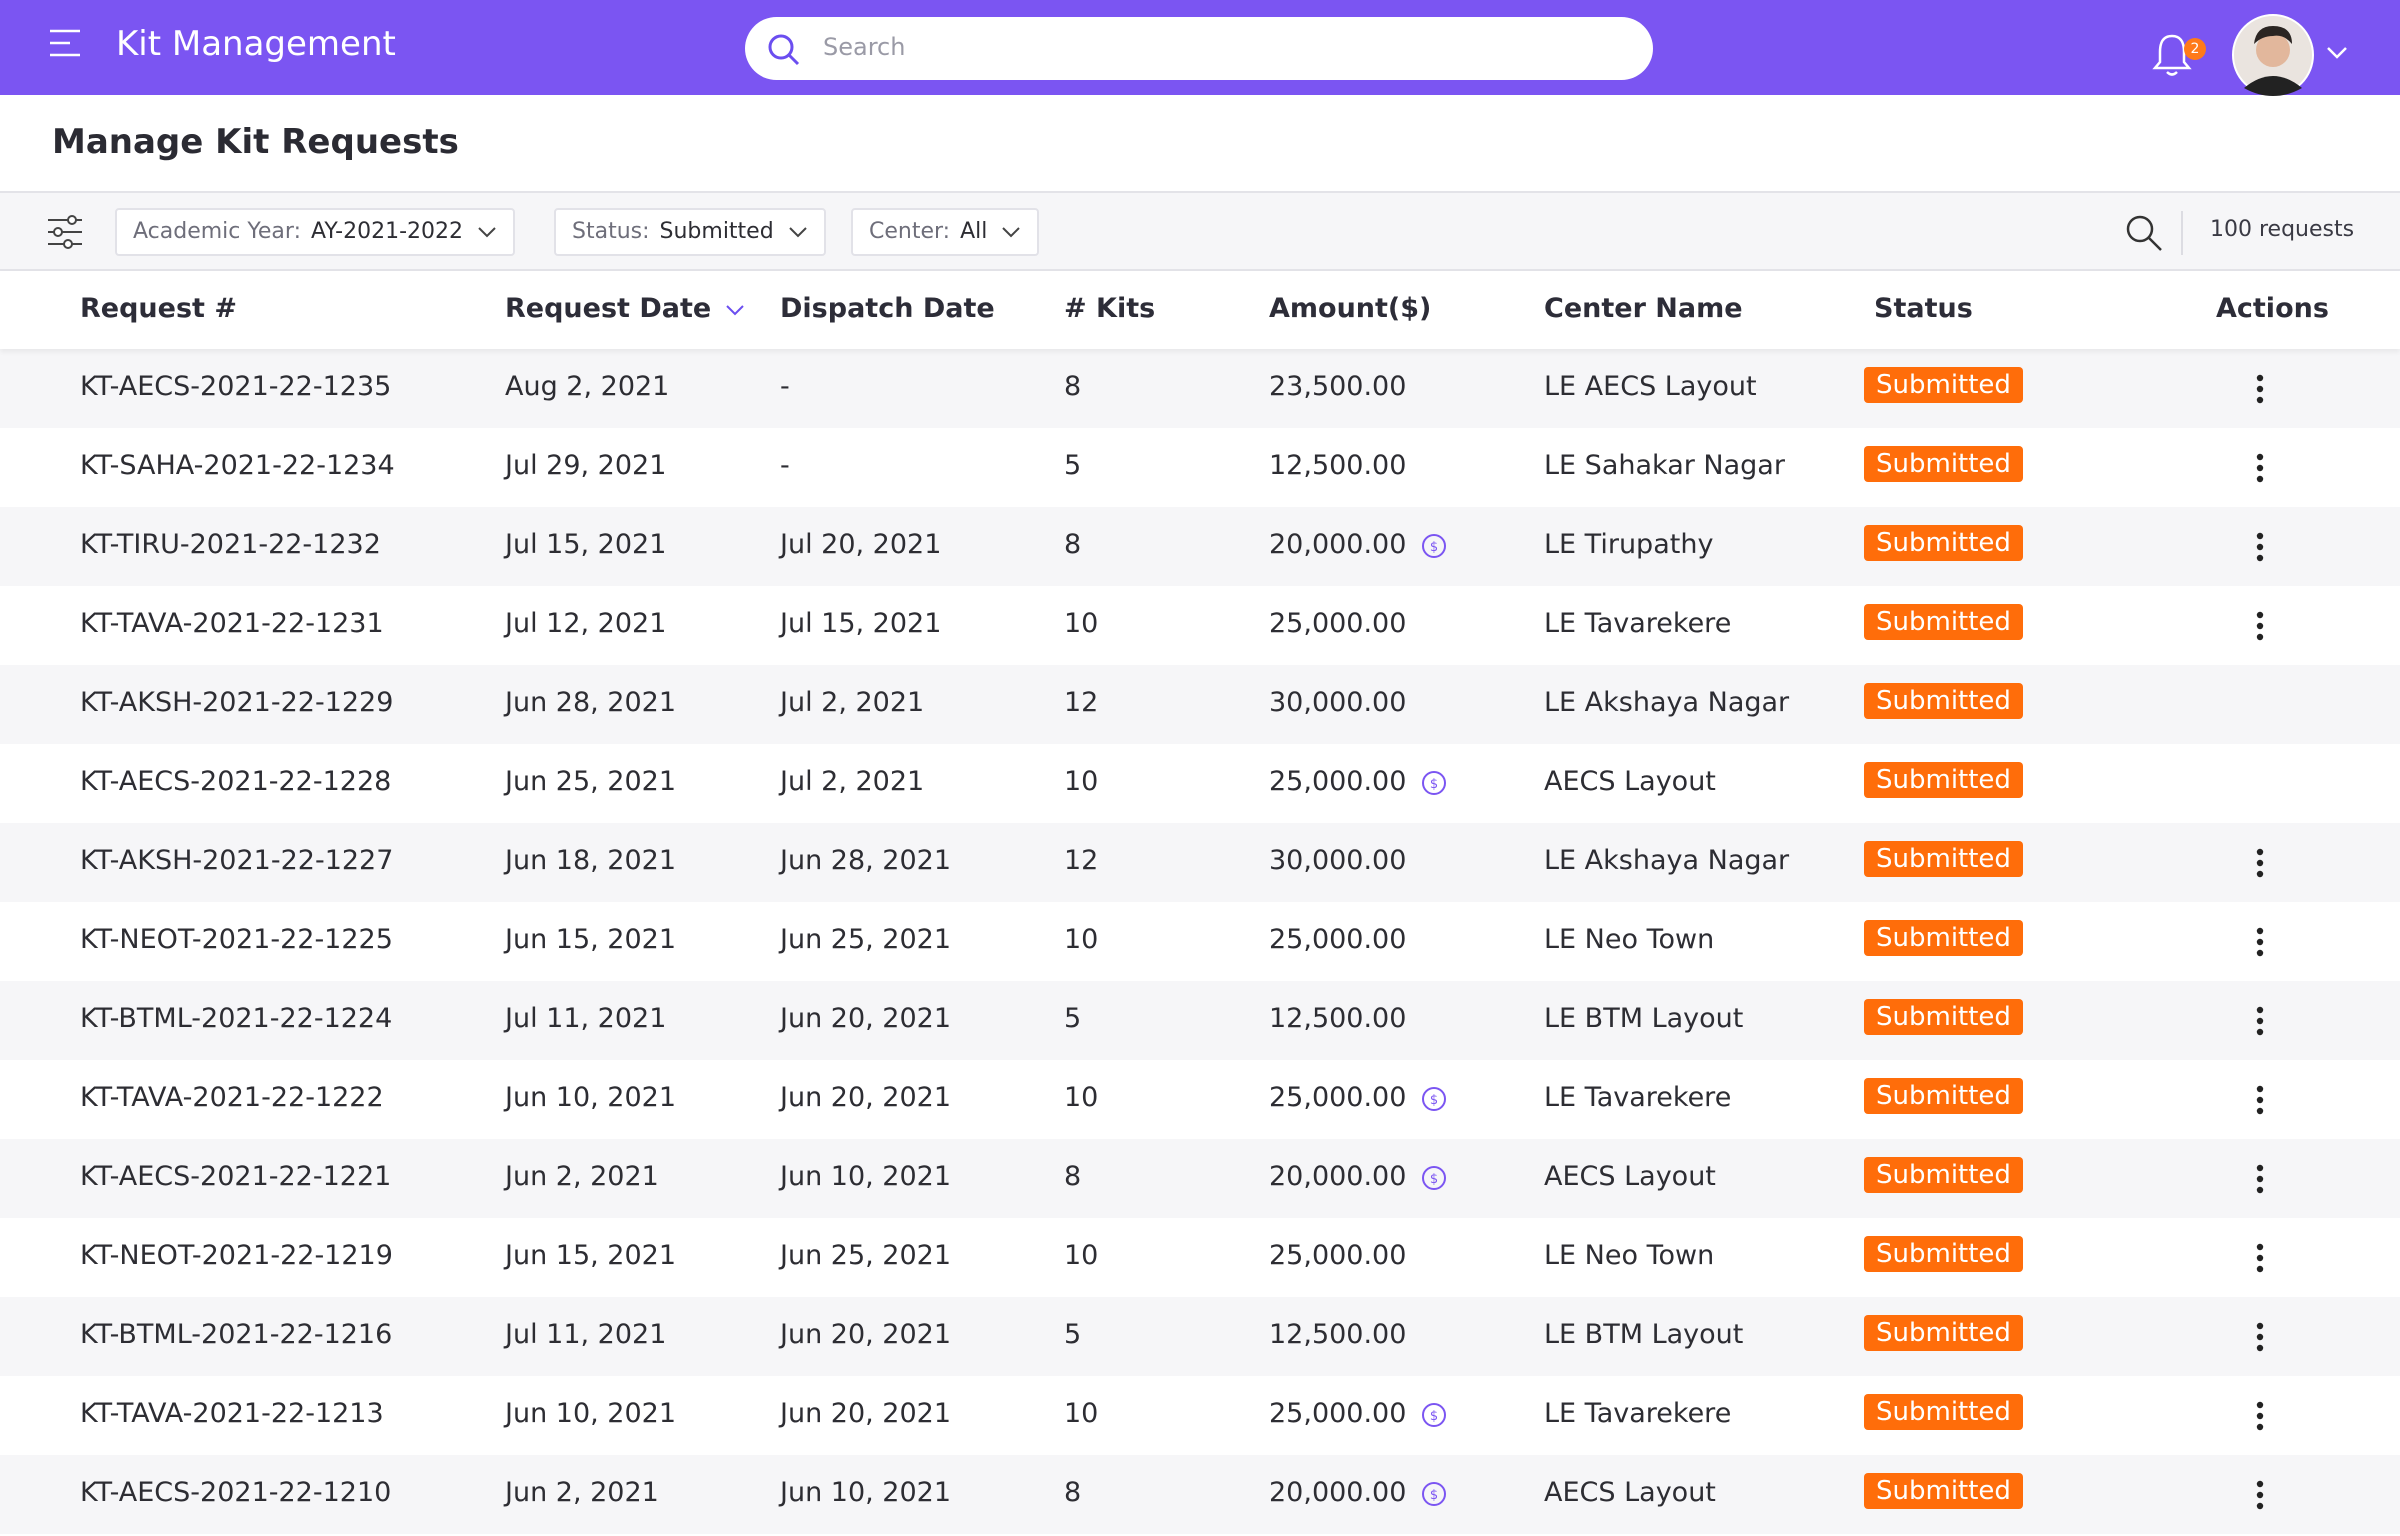 The image size is (2400, 1536). Describe the element at coordinates (236, 939) in the screenshot. I see `table-cell: KT-NEOT-2021-22-1225` at that location.